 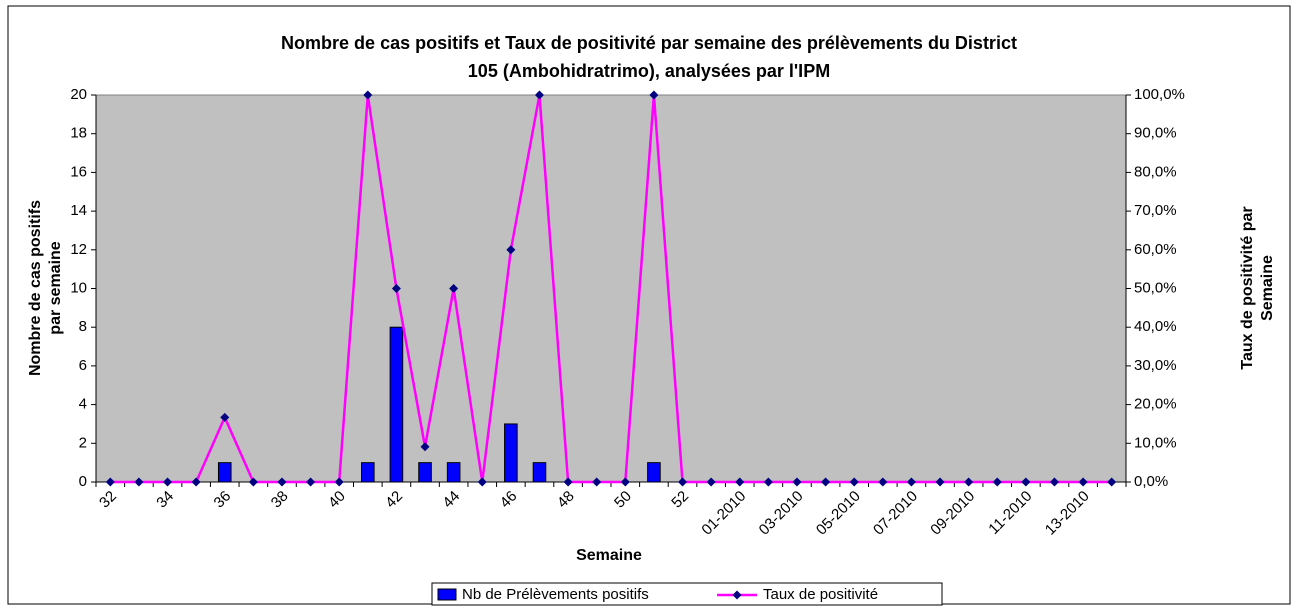 What do you see at coordinates (1159, 94) in the screenshot?
I see `y2-tick-label: 100,0%` at bounding box center [1159, 94].